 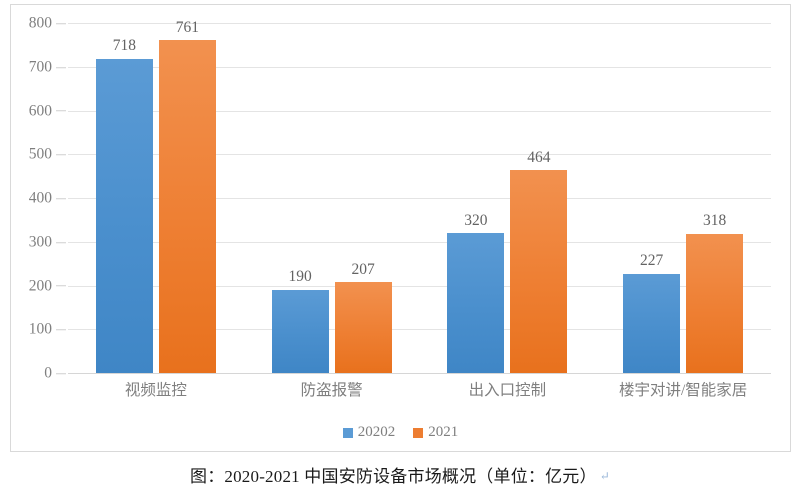 I want to click on x-axis-category-label: 楼宇对讲/智能家居, so click(x=683, y=390).